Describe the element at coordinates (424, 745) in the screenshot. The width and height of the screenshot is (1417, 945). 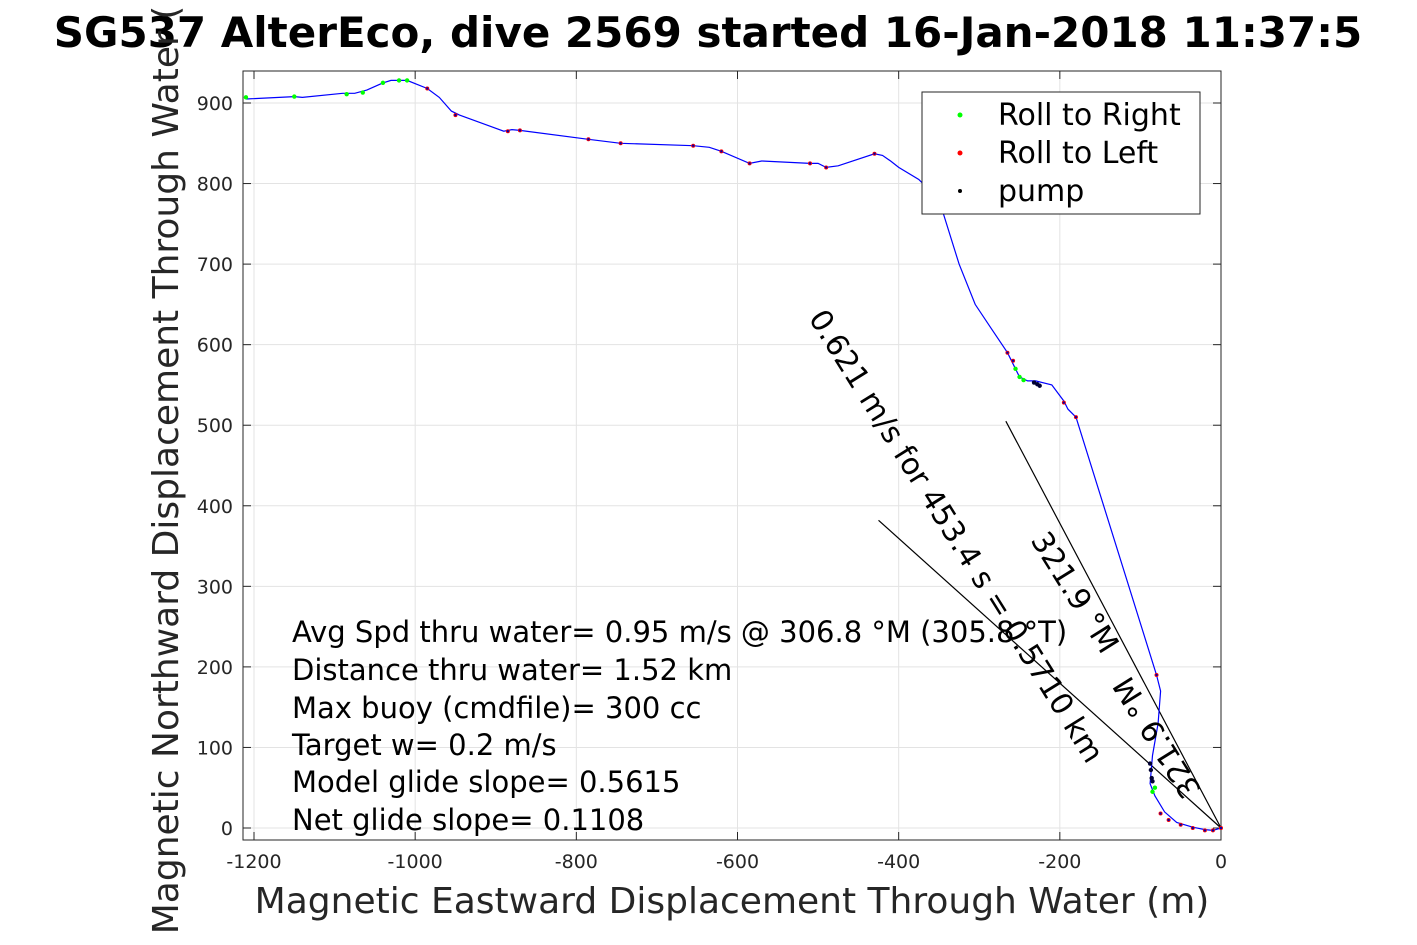
I see `annotation-target-w: Target w= 0.2 m/s` at that location.